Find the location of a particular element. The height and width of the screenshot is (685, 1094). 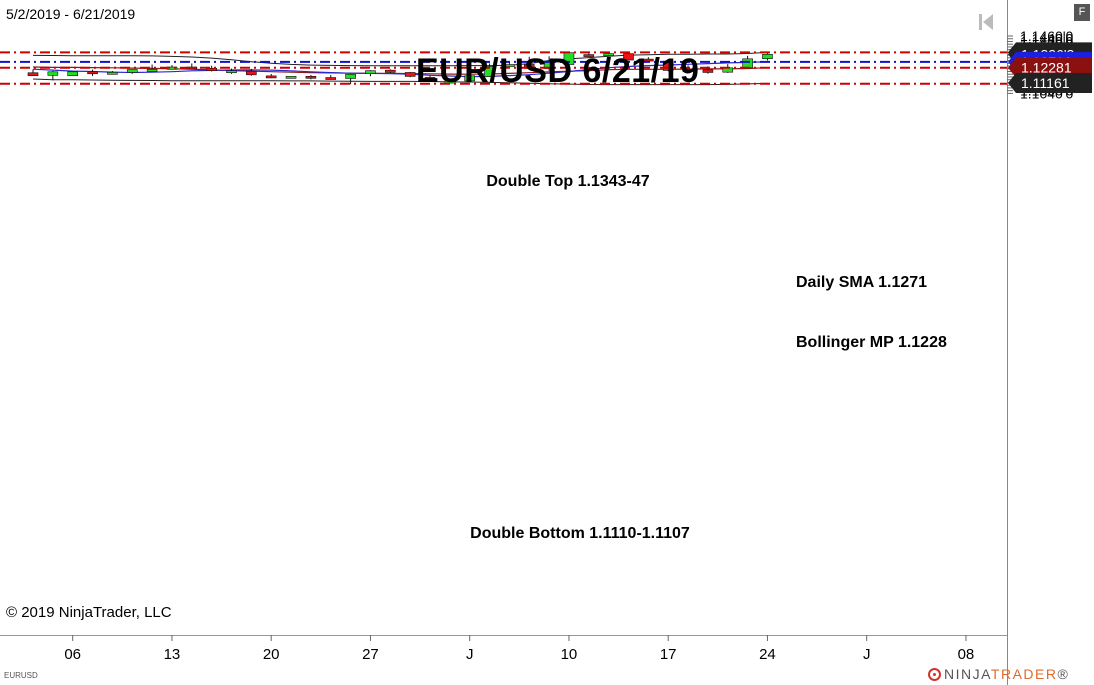

x-tick-label: 06 is located at coordinates (72, 654).